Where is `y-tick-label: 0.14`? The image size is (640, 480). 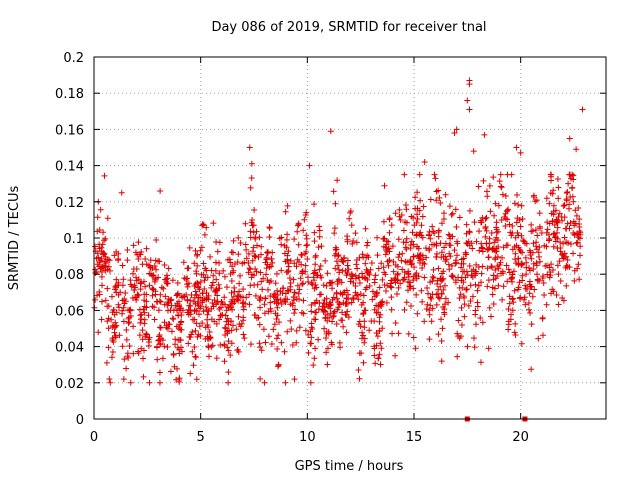
y-tick-label: 0.14 is located at coordinates (69, 167).